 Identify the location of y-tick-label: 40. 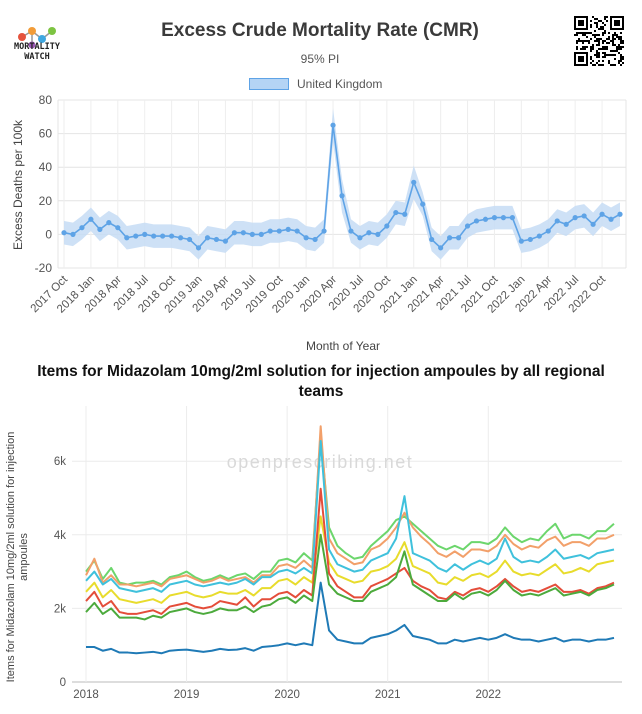
(46, 167).